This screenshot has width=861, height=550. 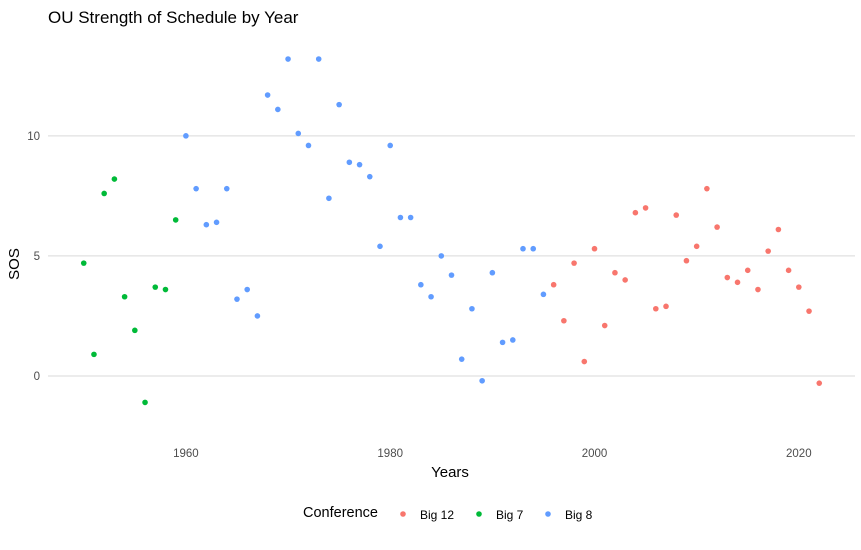 I want to click on legend: Conference Big 12 Big 7 Big 8, so click(x=448, y=513).